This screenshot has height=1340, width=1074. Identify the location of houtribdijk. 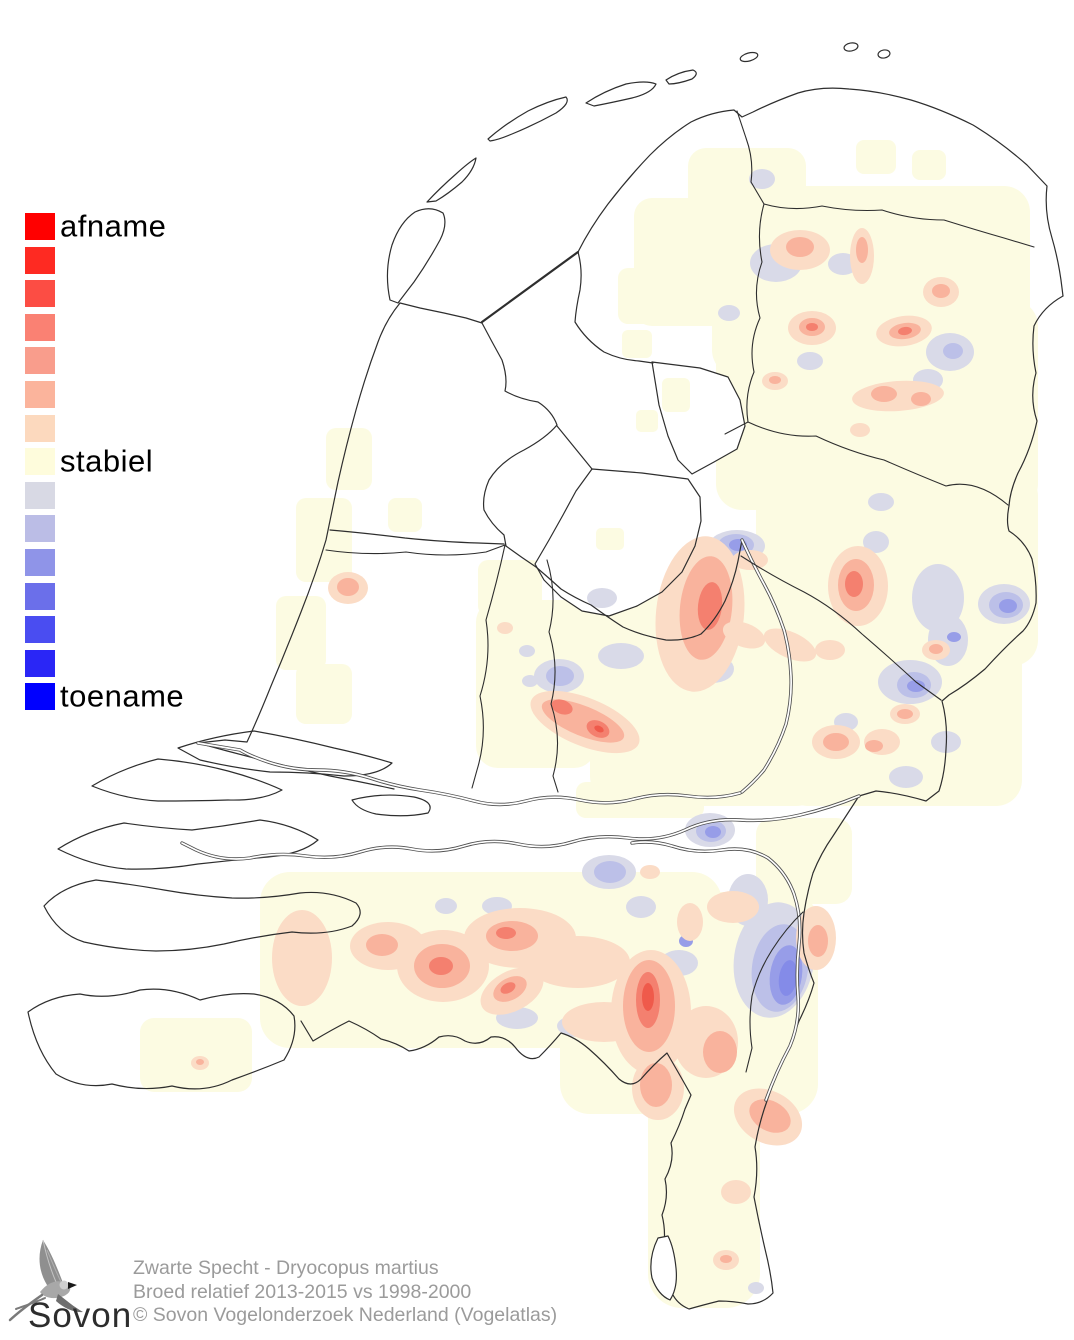
(574, 447).